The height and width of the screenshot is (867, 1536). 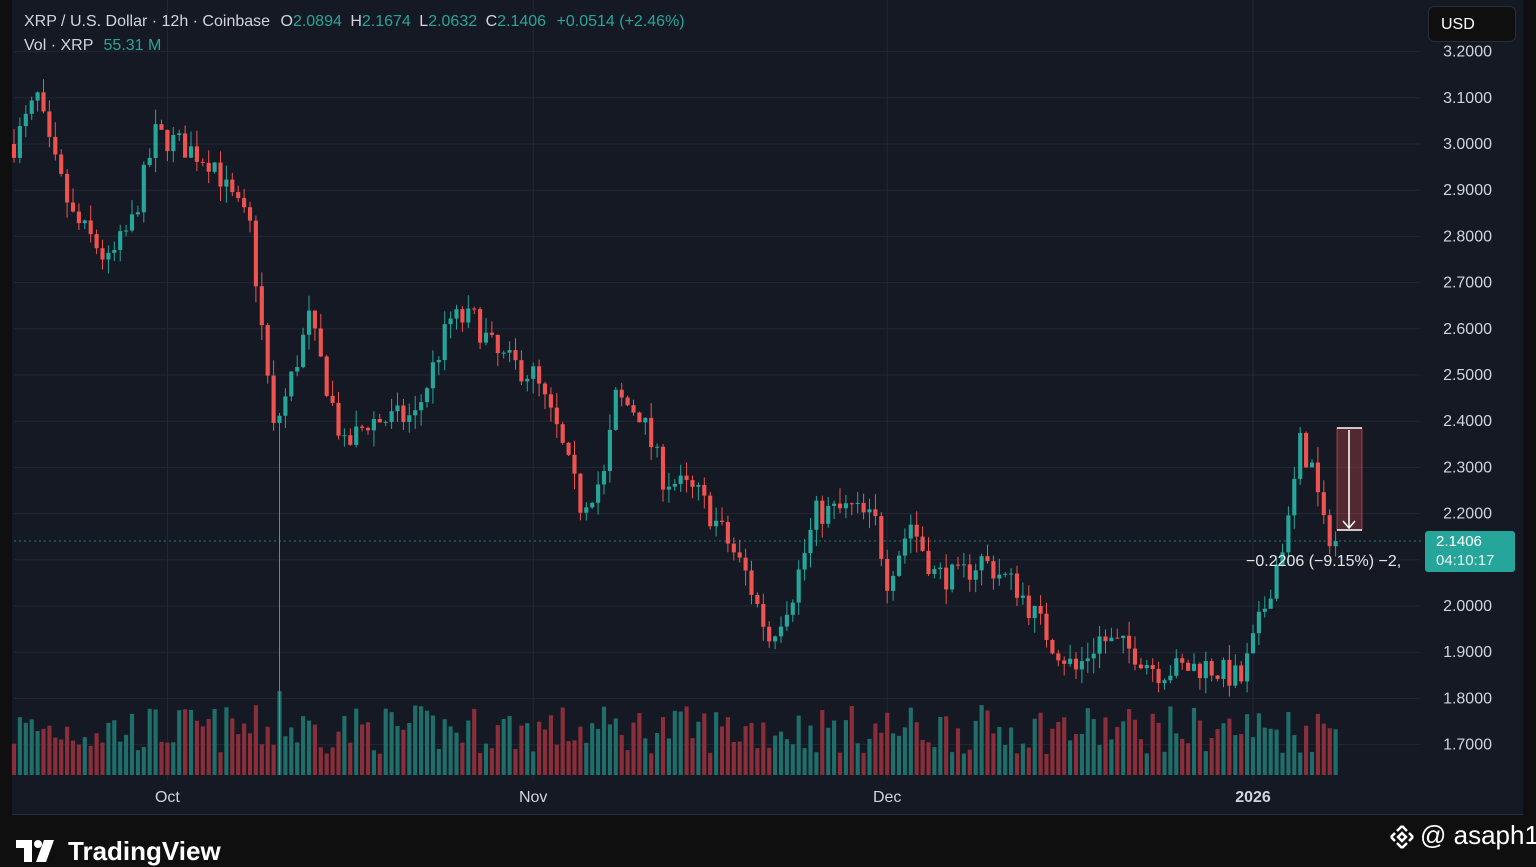 I want to click on author-credit: @ asaph1, so click(x=1462, y=835).